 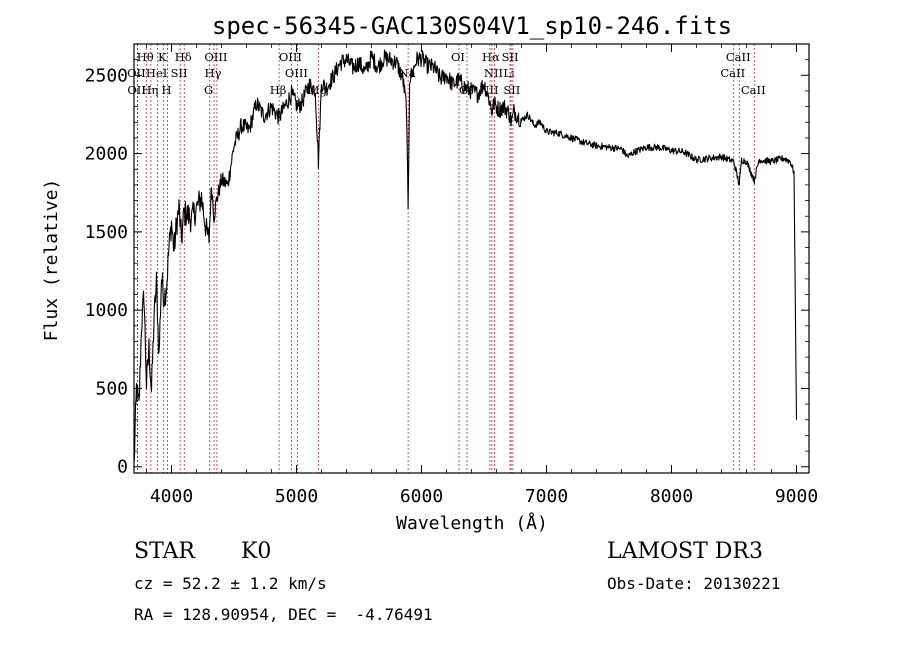 What do you see at coordinates (213, 73) in the screenshot?
I see `marker-label: Hγ` at bounding box center [213, 73].